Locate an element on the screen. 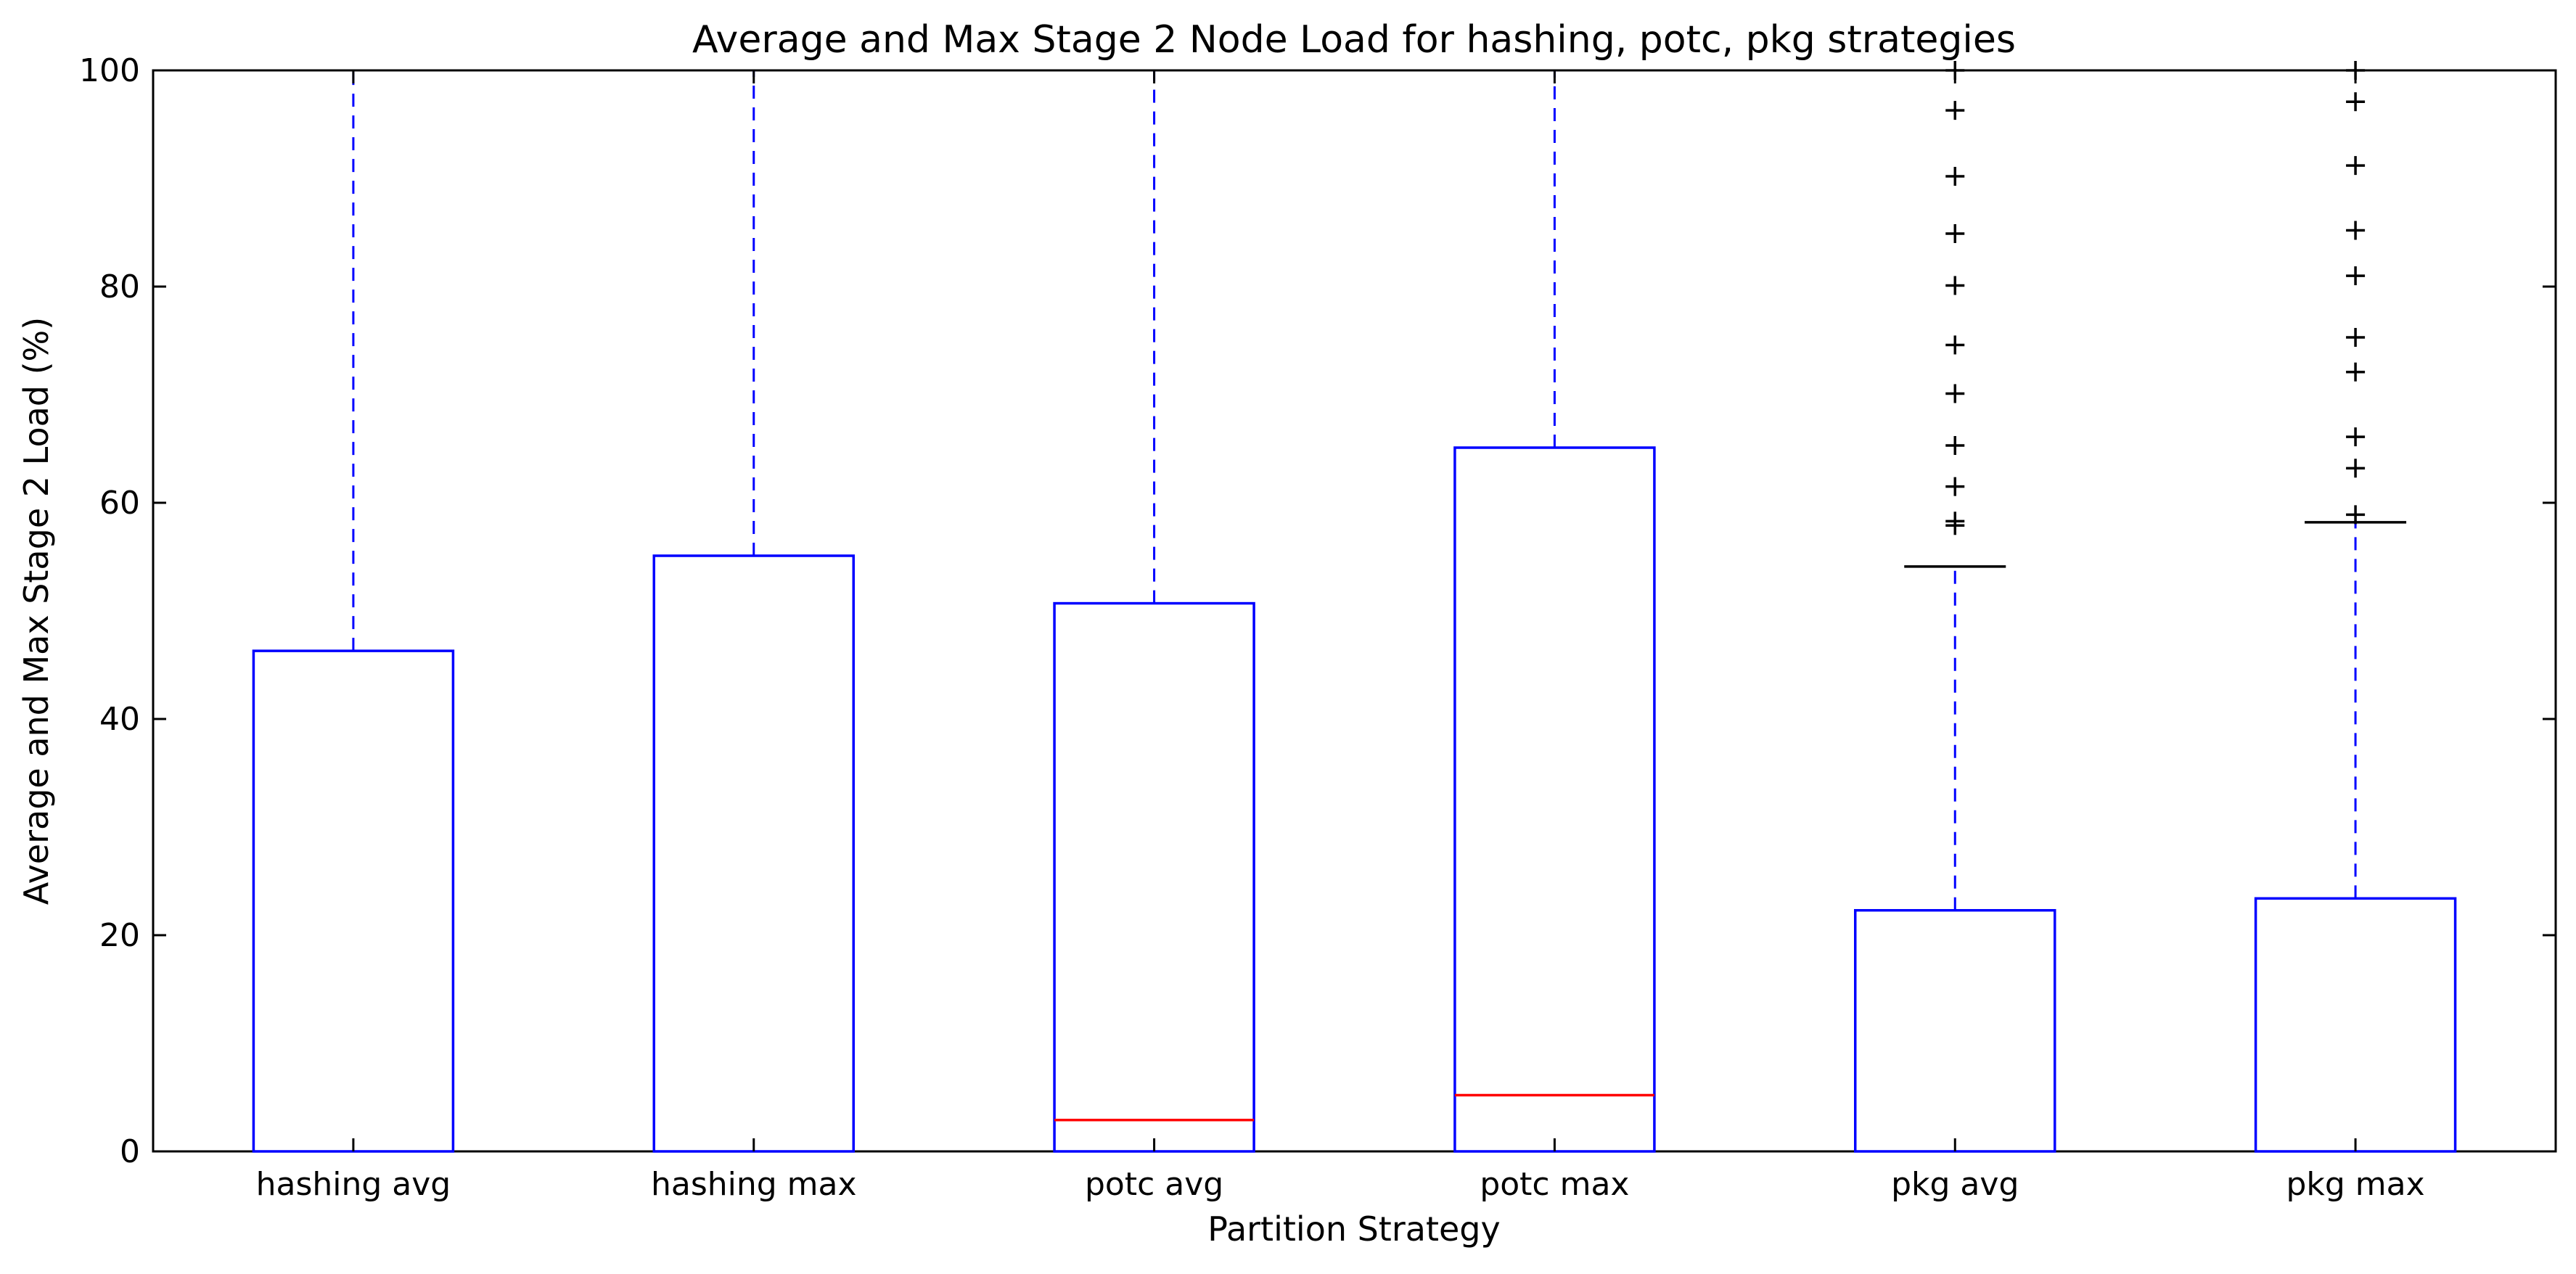  x-tick-label: potc avg is located at coordinates (1154, 1184).